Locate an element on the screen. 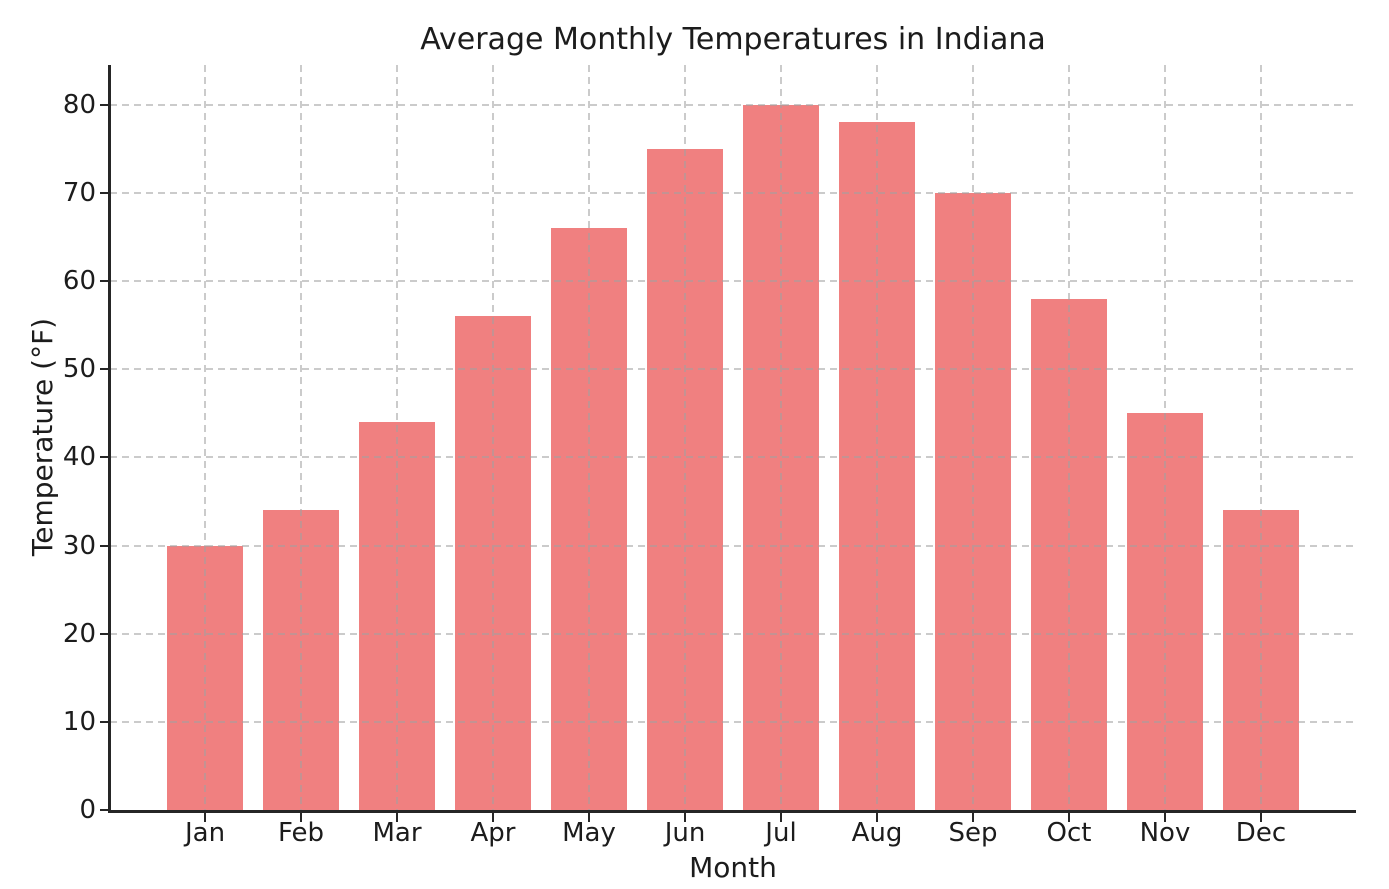 The width and height of the screenshot is (1389, 889). y-tick-label: 70 is located at coordinates (79, 192).